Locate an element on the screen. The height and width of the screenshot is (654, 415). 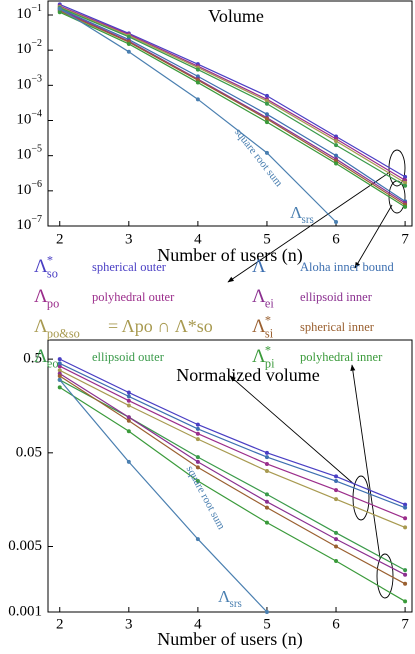
x-tick-label: 2 is located at coordinates (60, 624).